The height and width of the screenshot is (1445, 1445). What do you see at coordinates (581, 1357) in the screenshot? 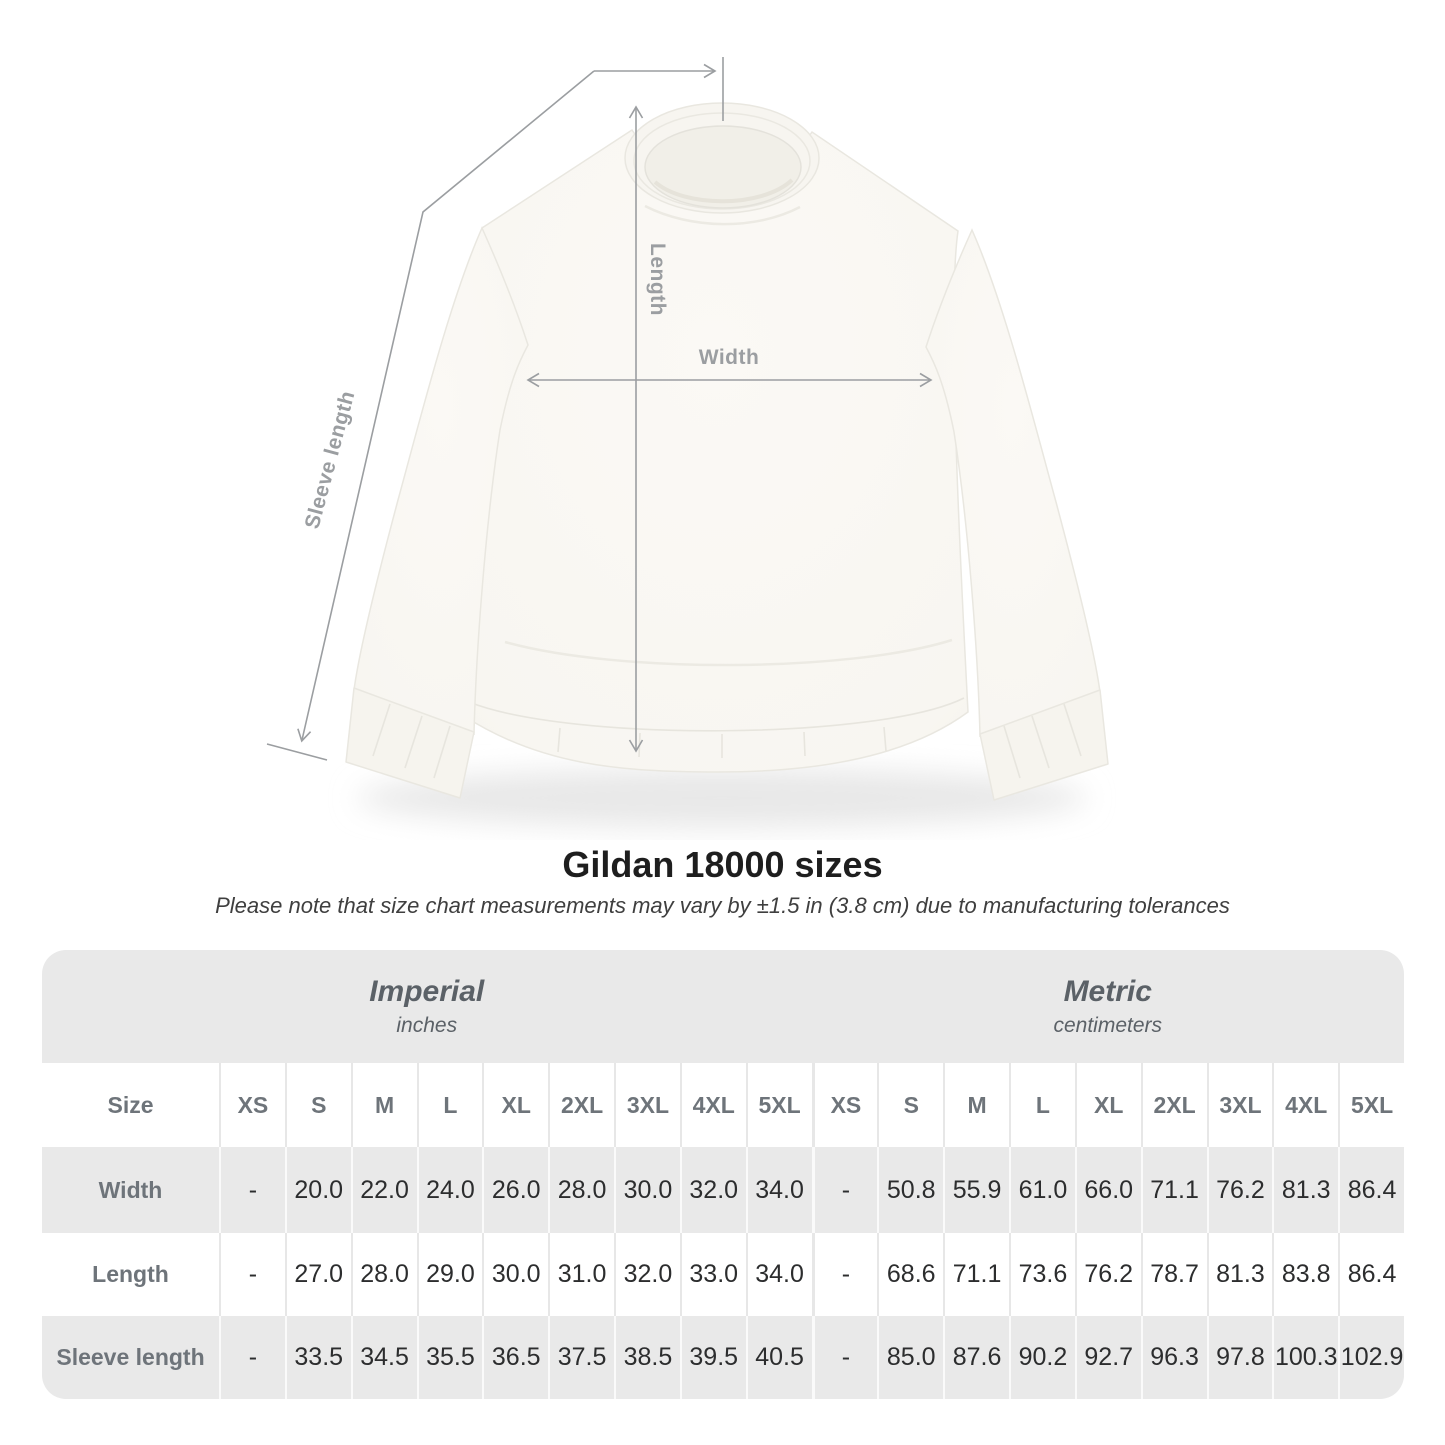
I see `value-cell: 37.5` at bounding box center [581, 1357].